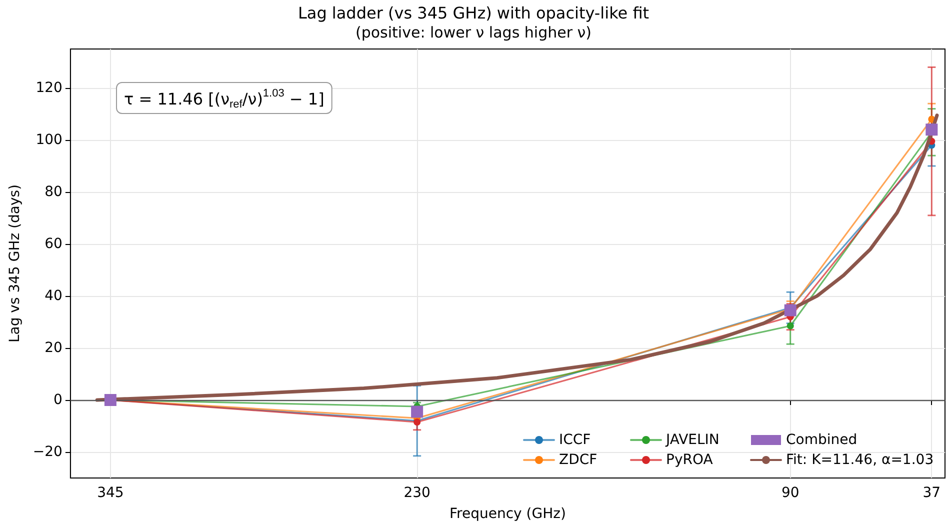  Describe the element at coordinates (822, 440) in the screenshot. I see `legend-label: Combined` at that location.